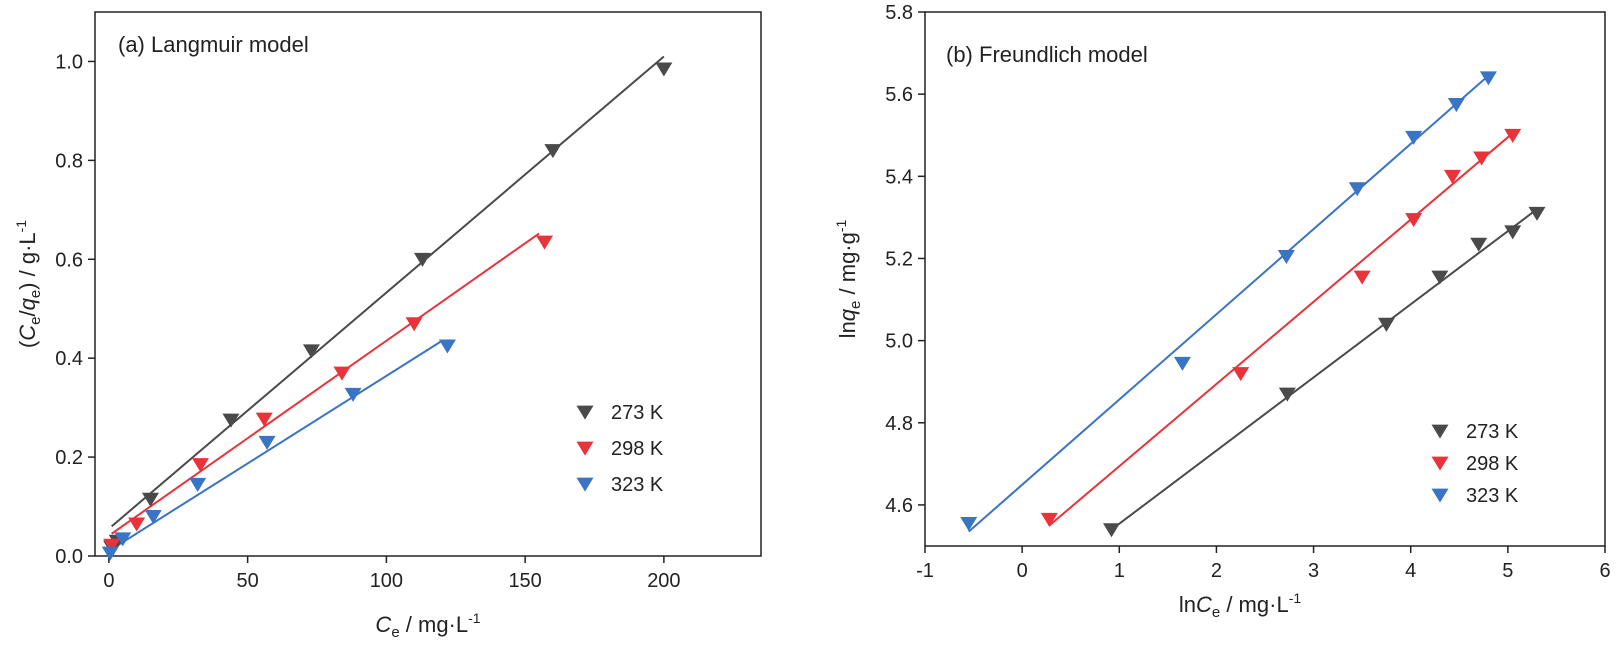 The height and width of the screenshot is (651, 1619). Describe the element at coordinates (434, 624) in the screenshot. I see `x-label-unit: / mg·L` at that location.